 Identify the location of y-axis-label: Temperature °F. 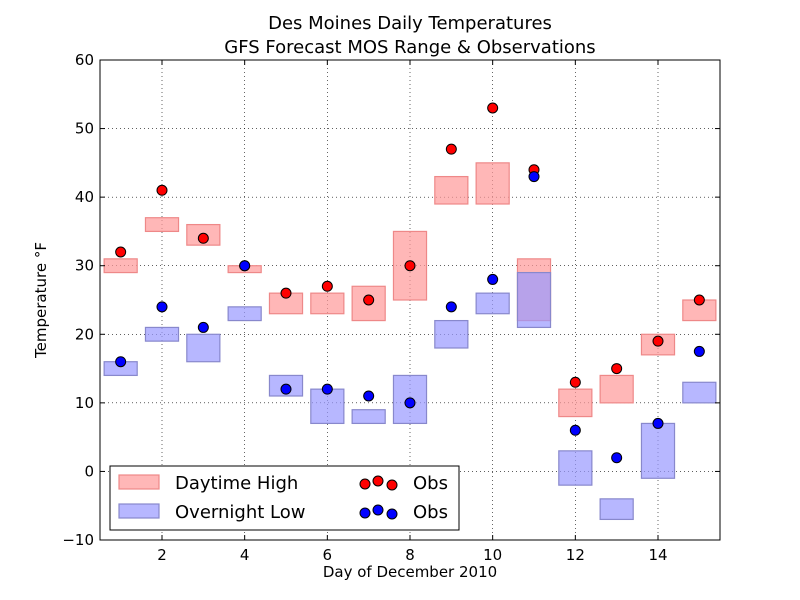
(41, 300).